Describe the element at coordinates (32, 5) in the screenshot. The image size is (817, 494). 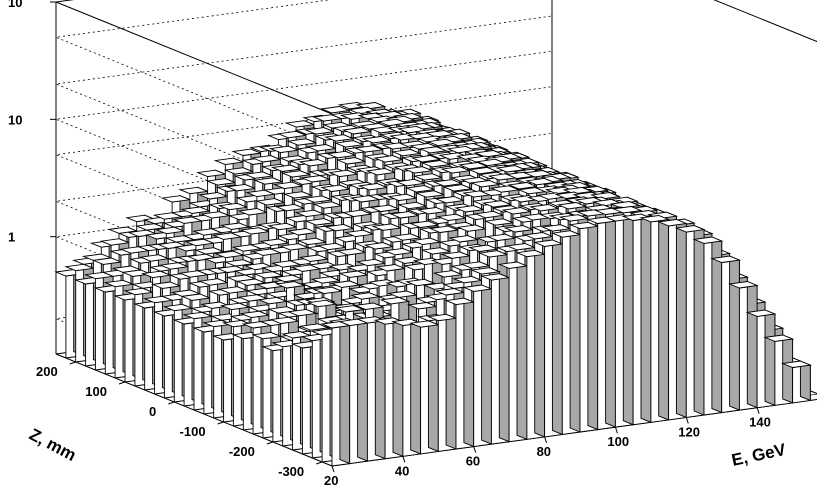
I see `z-tick: 10 2` at that location.